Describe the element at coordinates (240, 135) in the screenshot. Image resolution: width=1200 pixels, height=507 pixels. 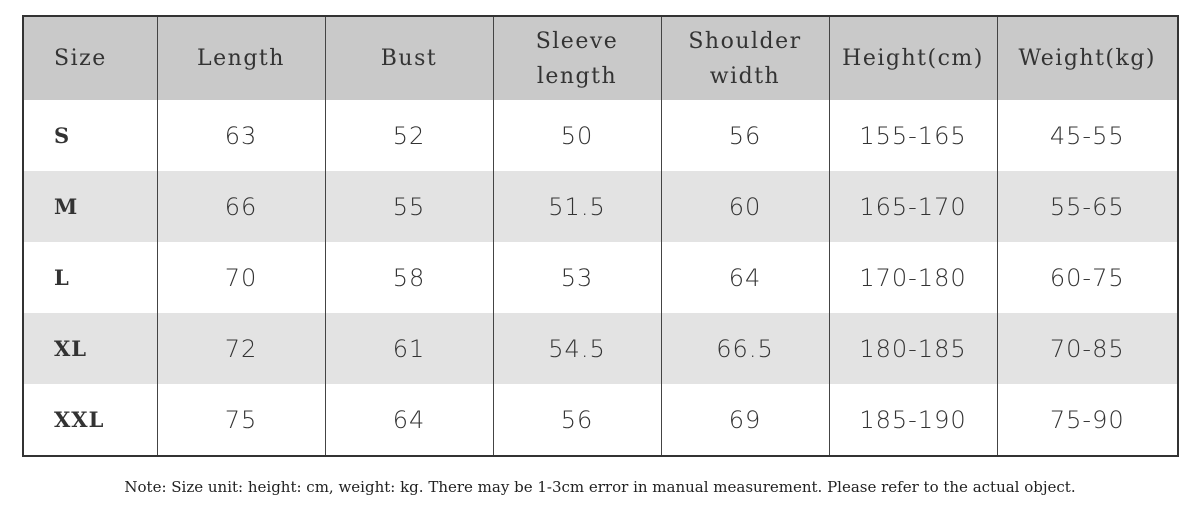
I see `value-cell: 63` at that location.